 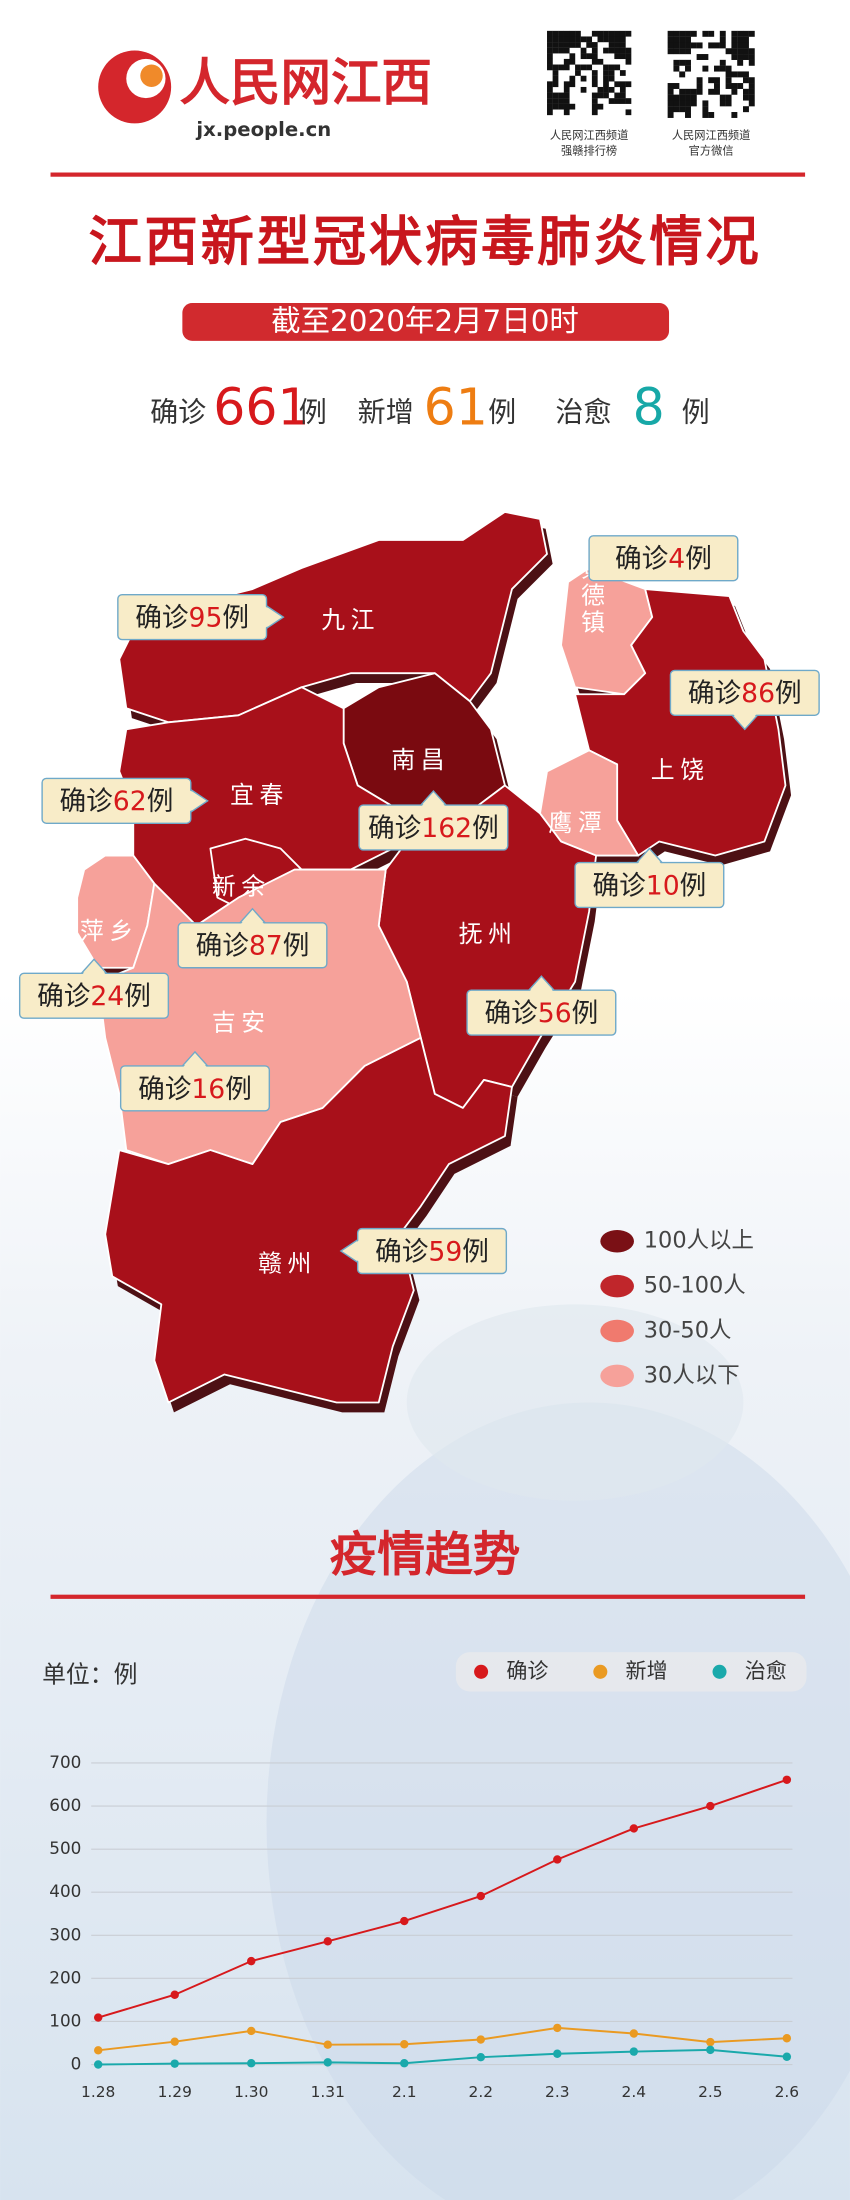 I want to click on summary-value: 61, so click(x=456, y=406).